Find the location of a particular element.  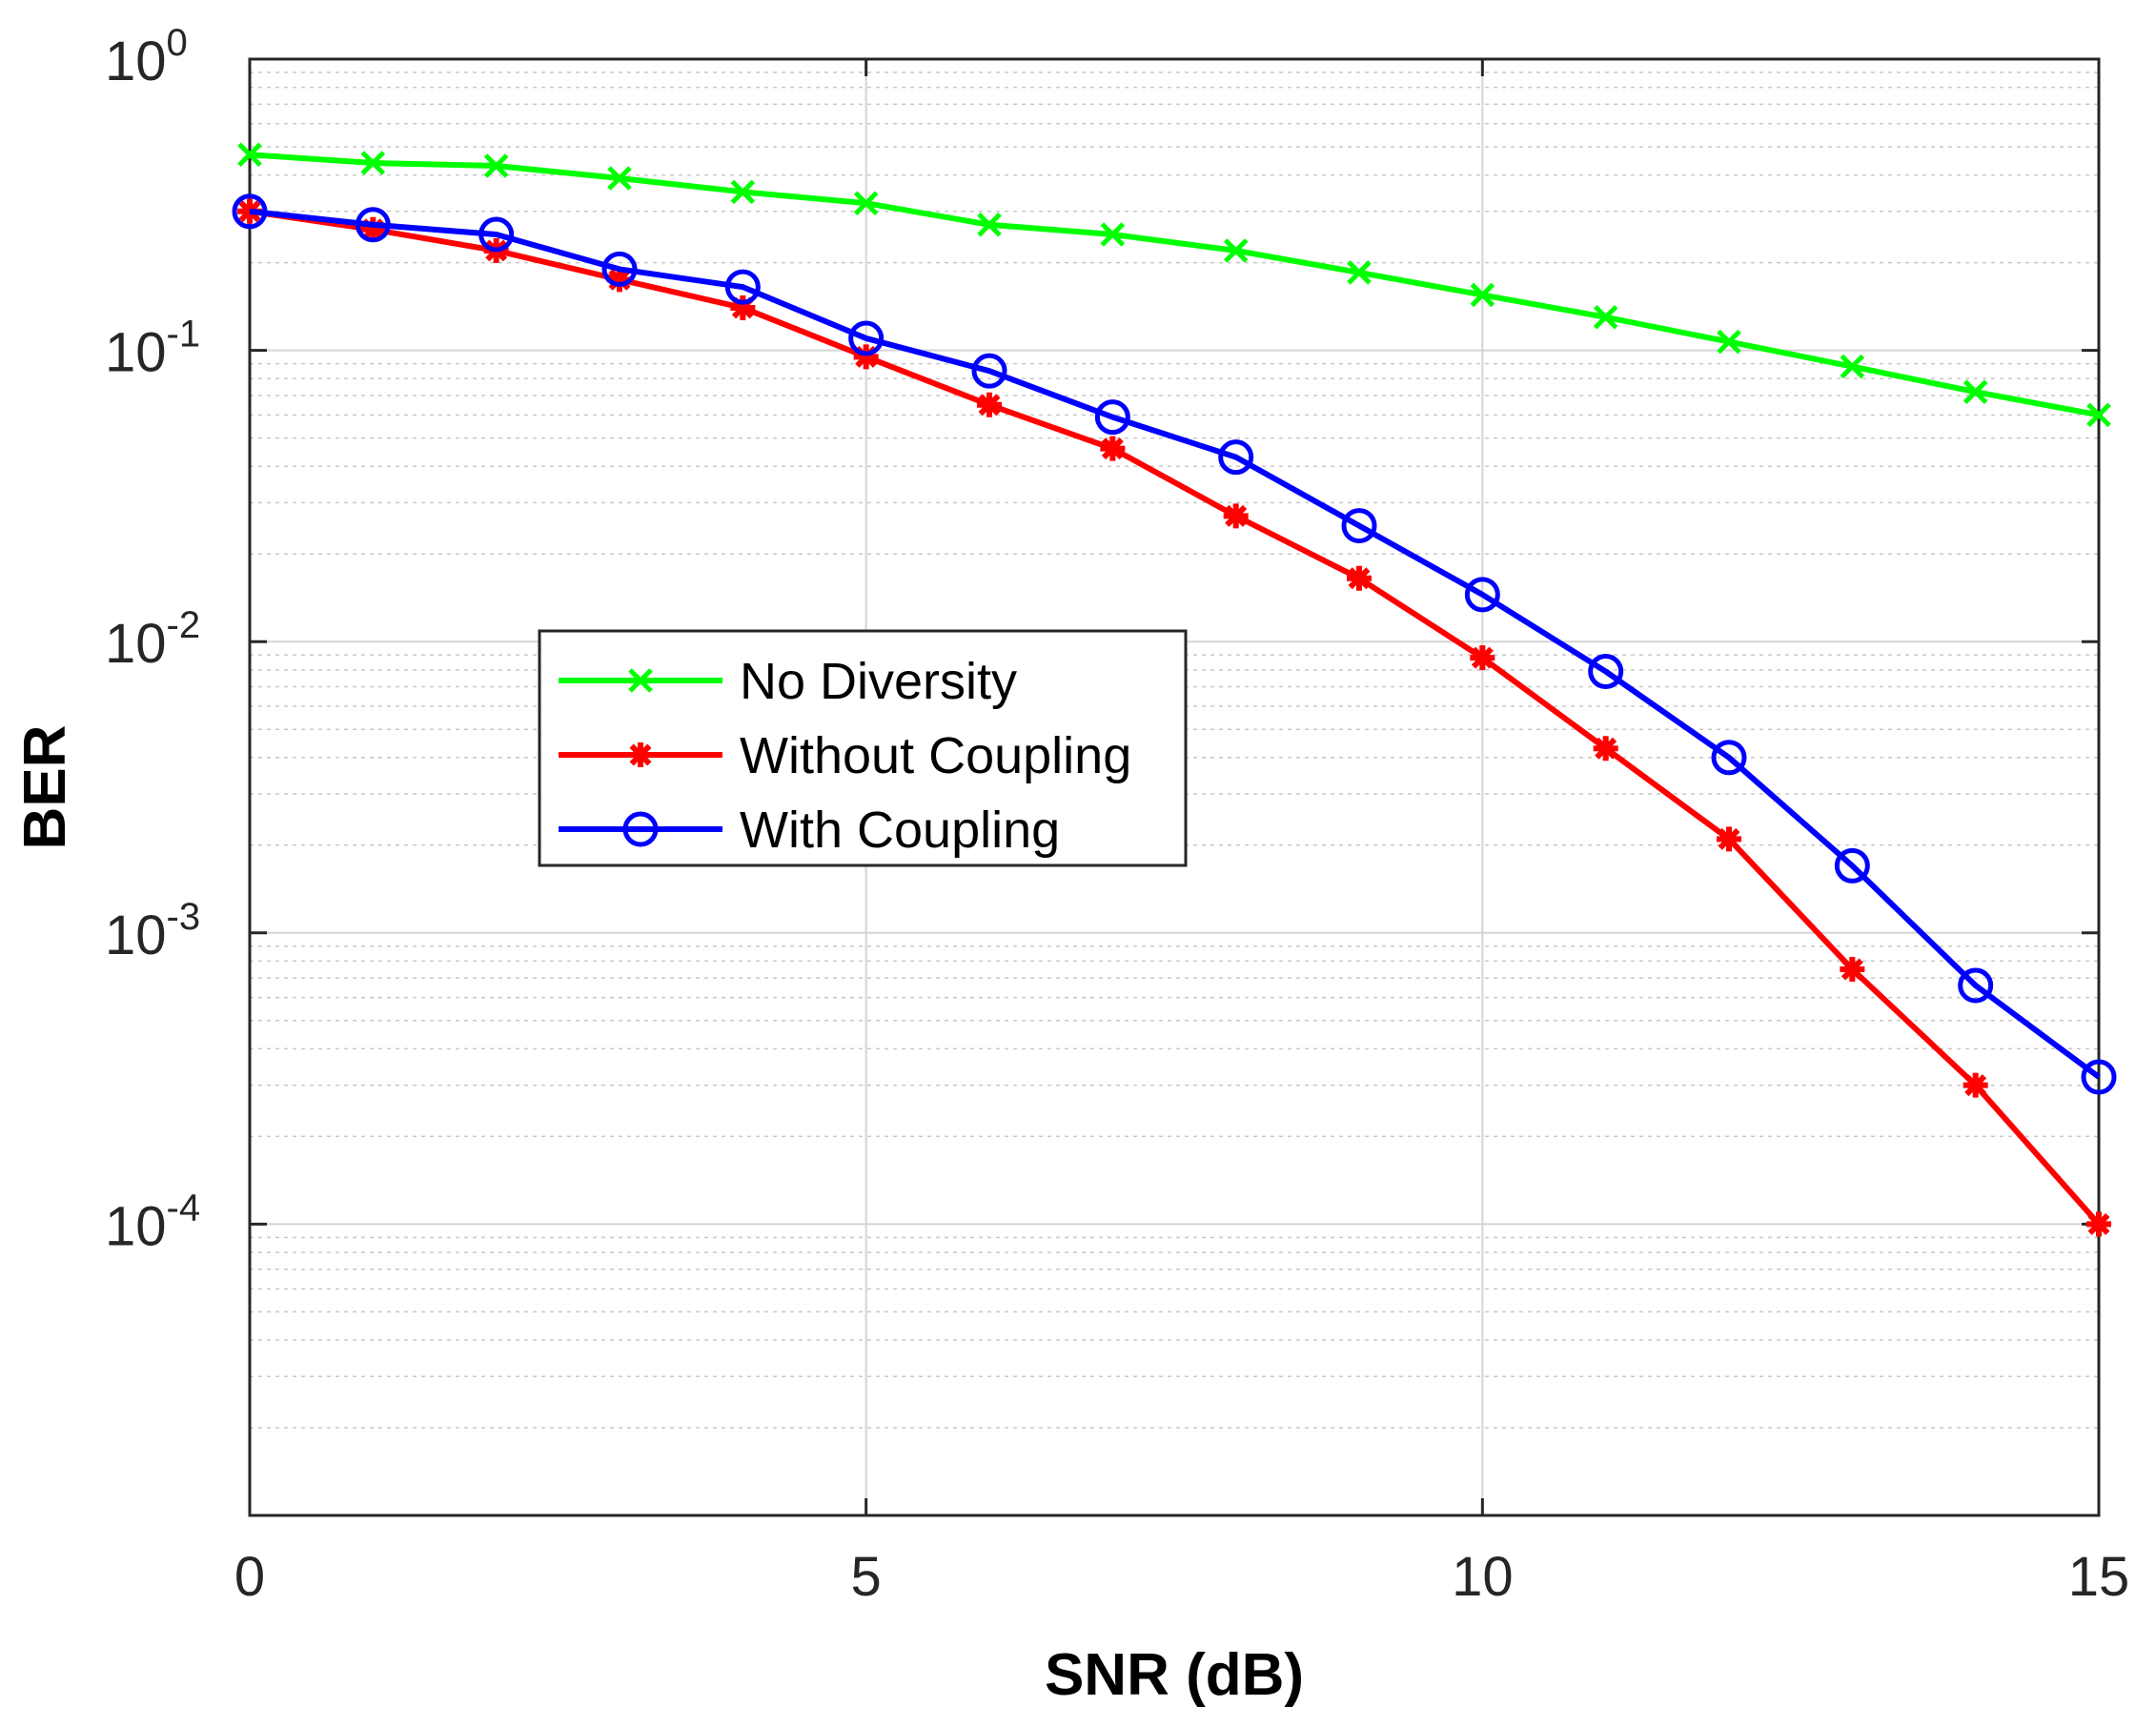

series-line-no-diversity is located at coordinates (1175, 285).